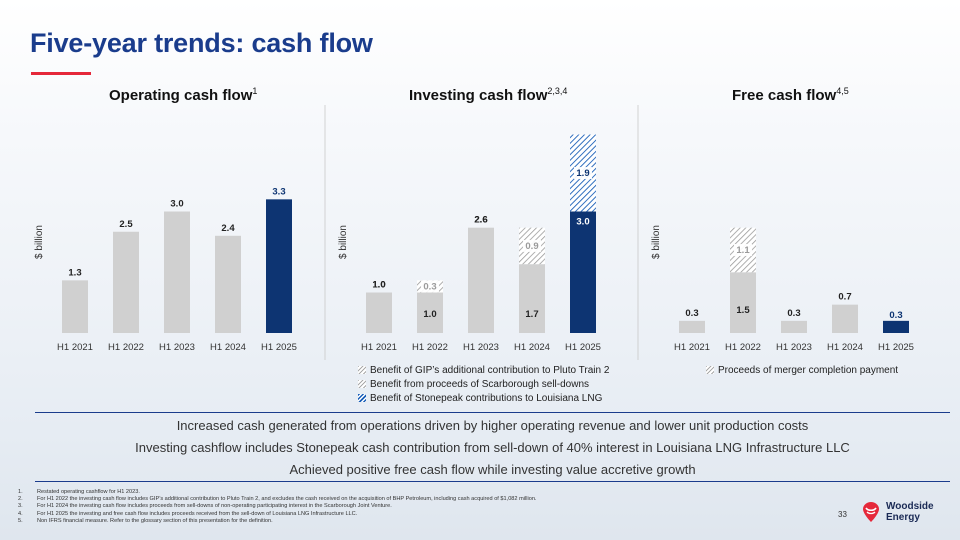 This screenshot has height=540, width=960. I want to click on data-label: 1.1, so click(743, 250).